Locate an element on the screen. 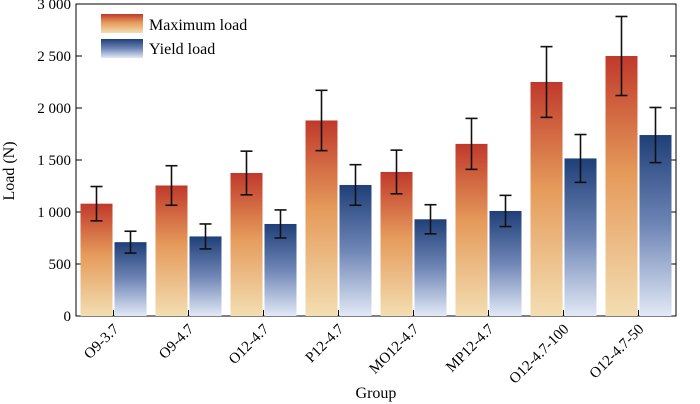  y-tick-label: 3 000 is located at coordinates (54, 6).